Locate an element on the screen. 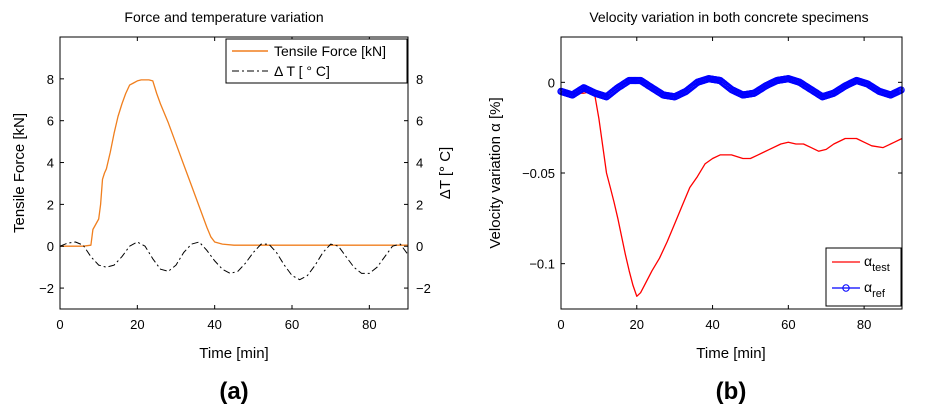 Image resolution: width=926 pixels, height=409 pixels. chart-a-legend-label-force: Tensile Force [kN] is located at coordinates (330, 51).